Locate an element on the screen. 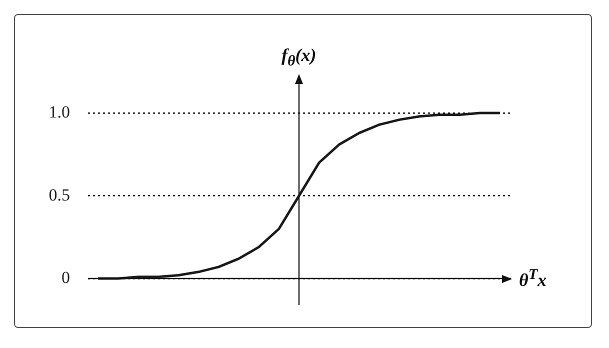 The image size is (609, 348). y-tick-label: 1.0 is located at coordinates (59, 112).